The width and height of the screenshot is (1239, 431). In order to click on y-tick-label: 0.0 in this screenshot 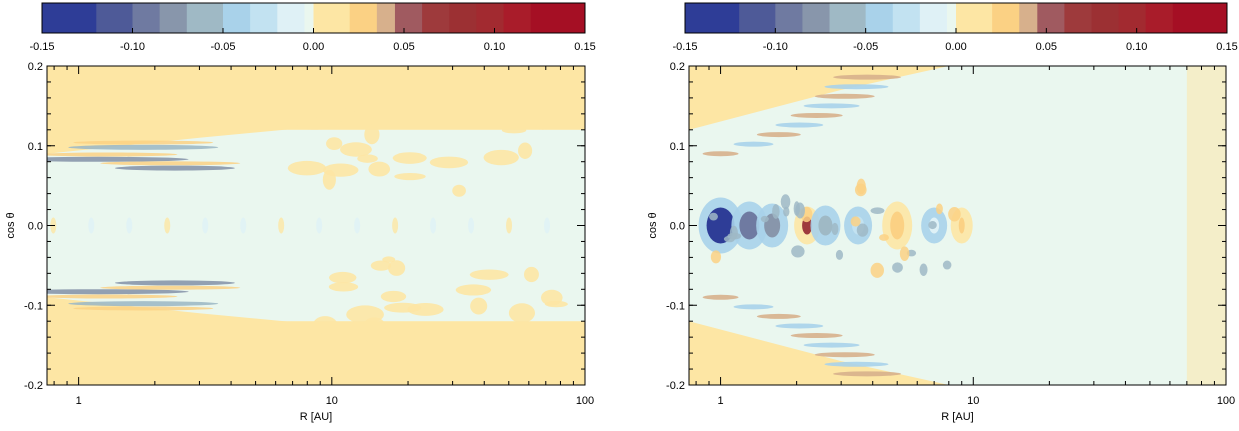, I will do `click(35, 227)`.